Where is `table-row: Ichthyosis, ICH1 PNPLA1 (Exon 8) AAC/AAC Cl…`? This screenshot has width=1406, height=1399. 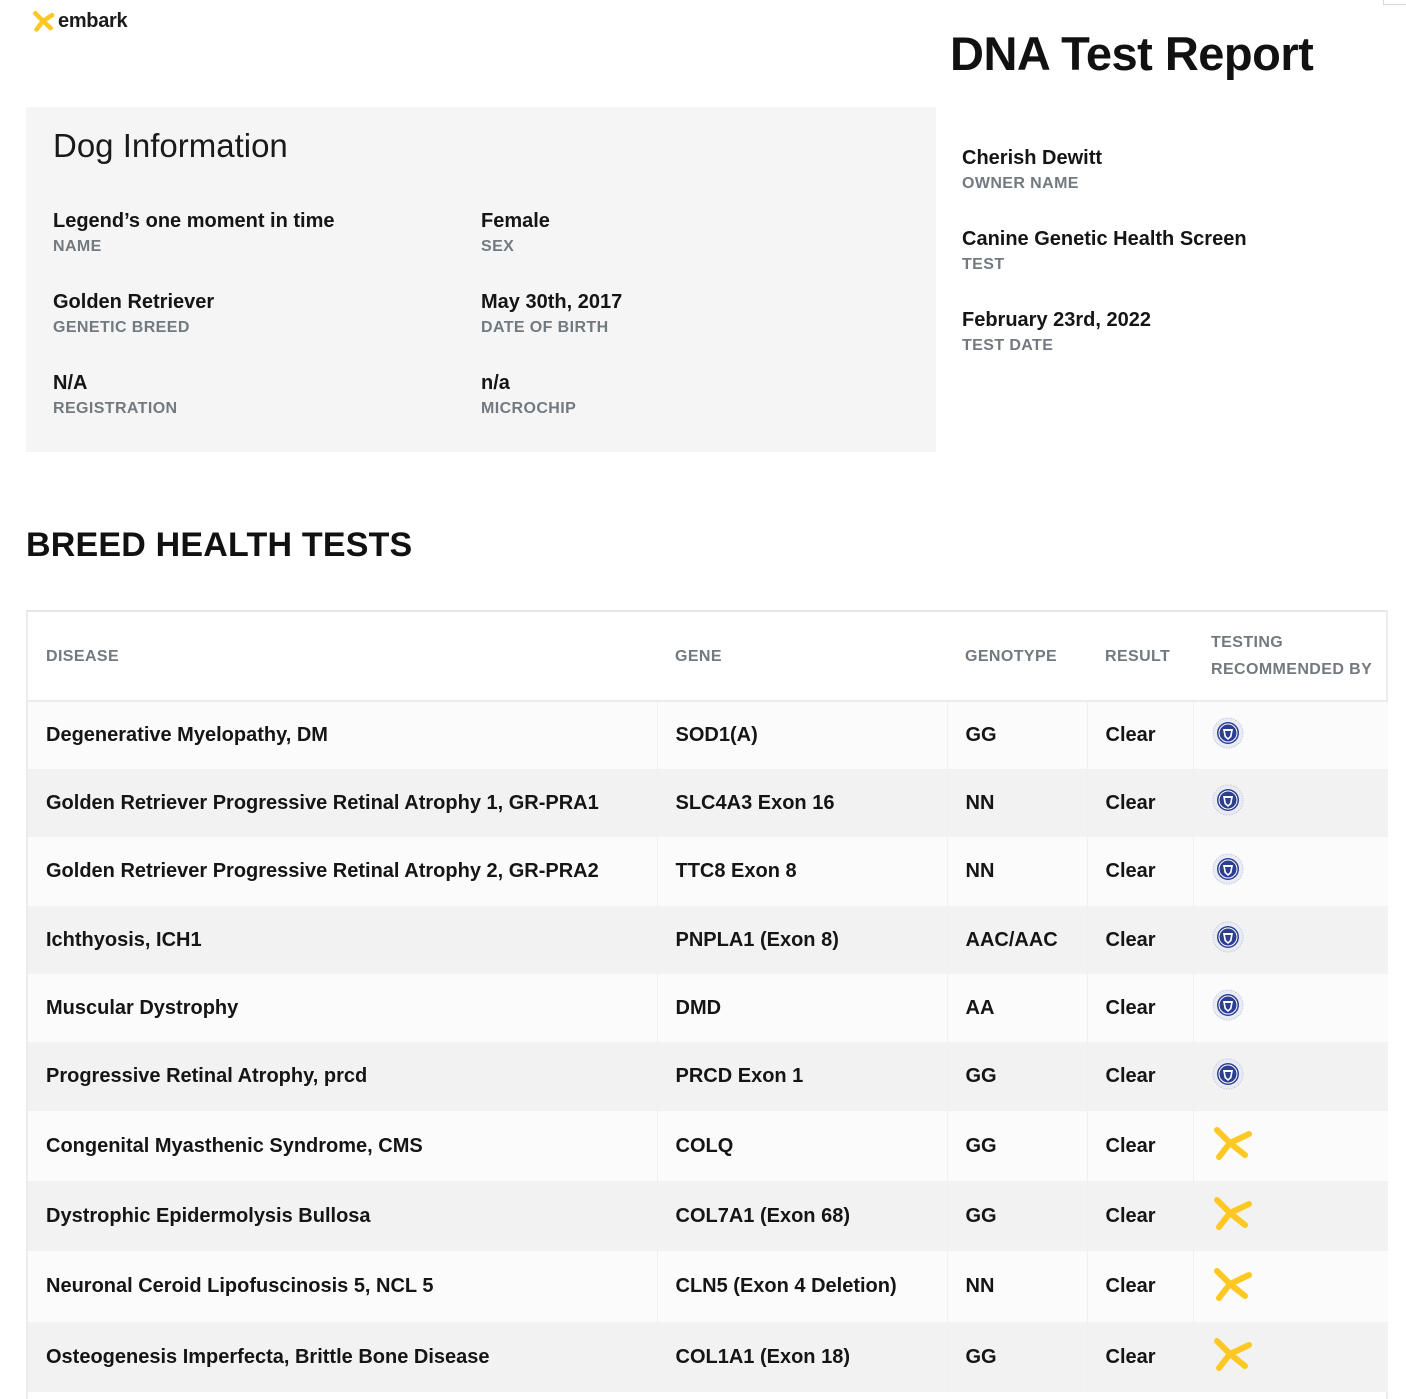 table-row: Ichthyosis, ICH1 PNPLA1 (Exon 8) AAC/AAC Cl… is located at coordinates (708, 940).